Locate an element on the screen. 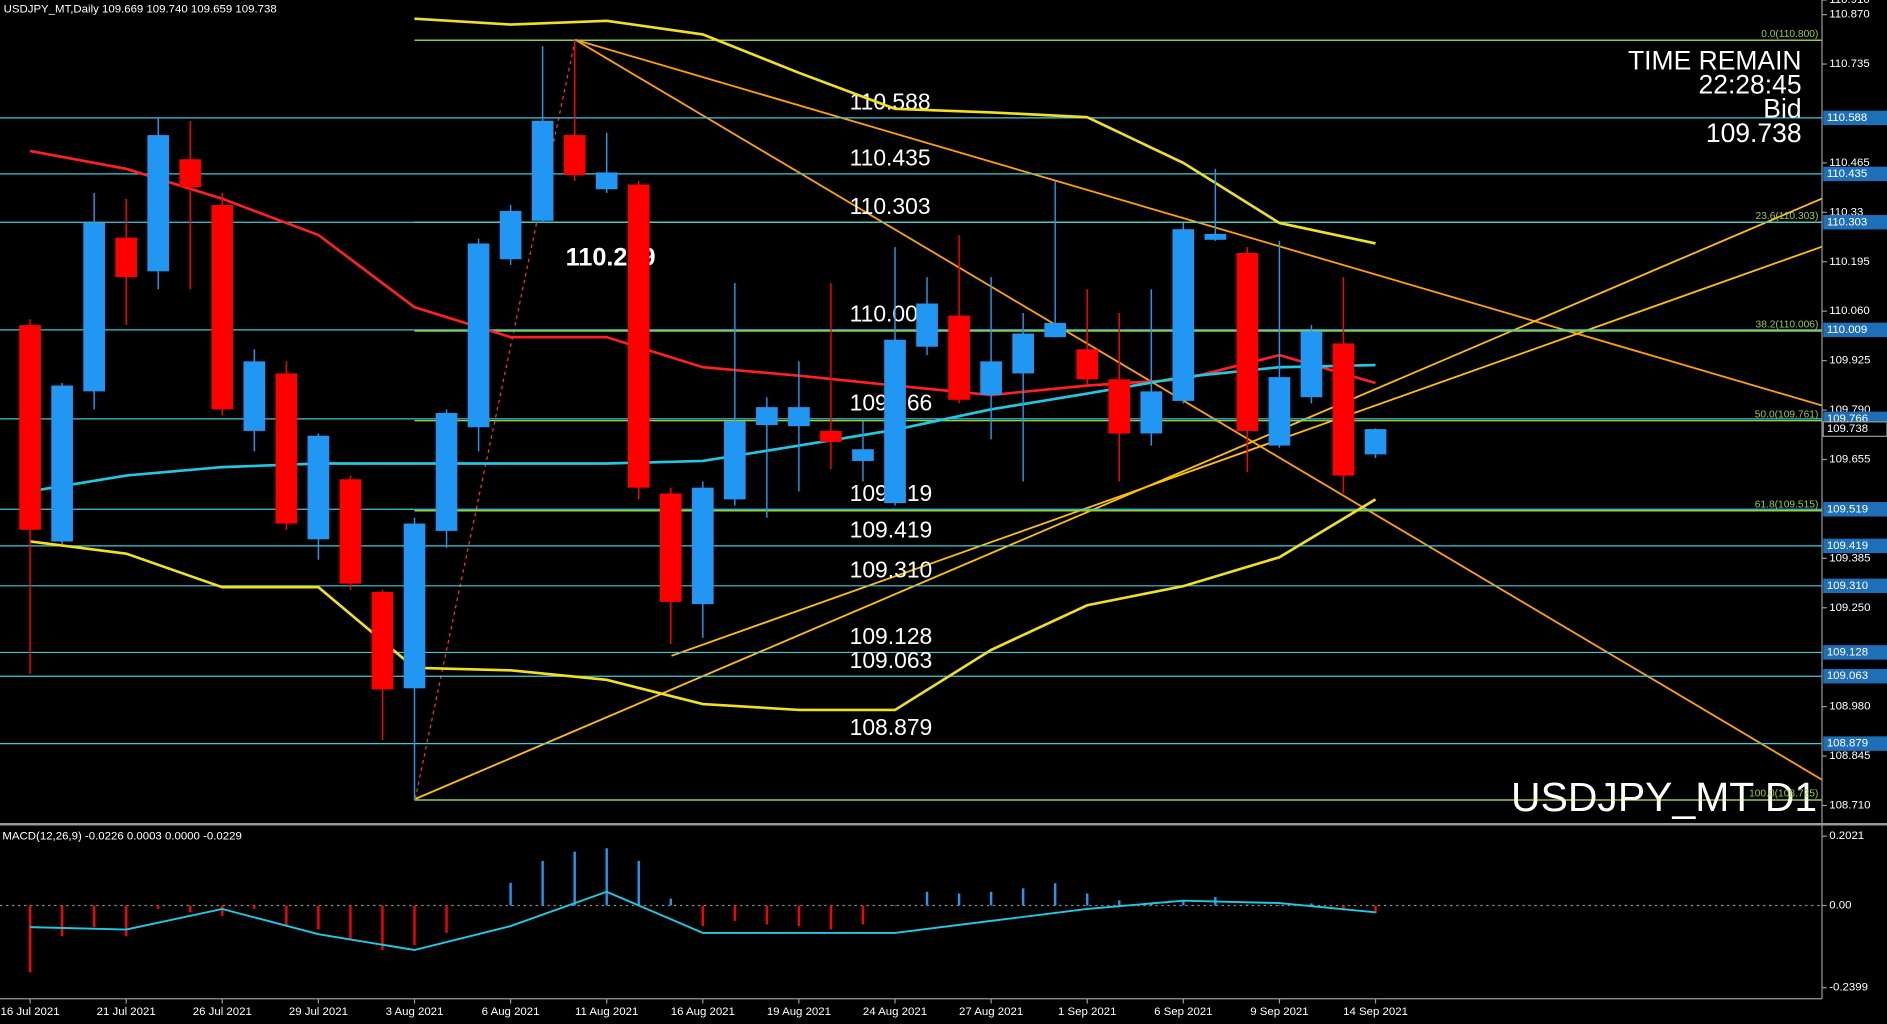  indicator-line is located at coordinates (703, 605).